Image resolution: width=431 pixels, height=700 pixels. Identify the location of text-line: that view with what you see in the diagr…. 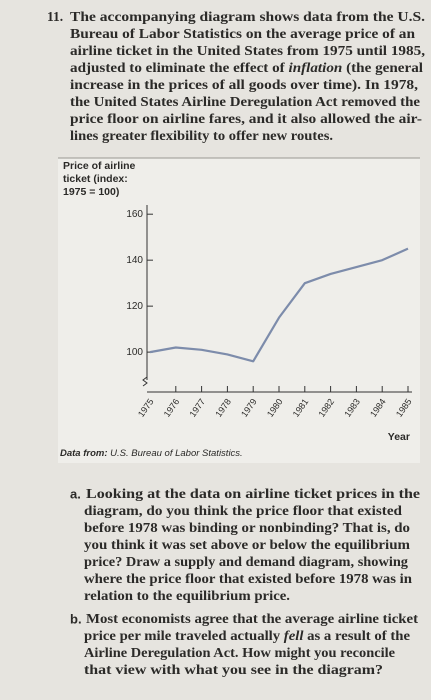
(233, 669).